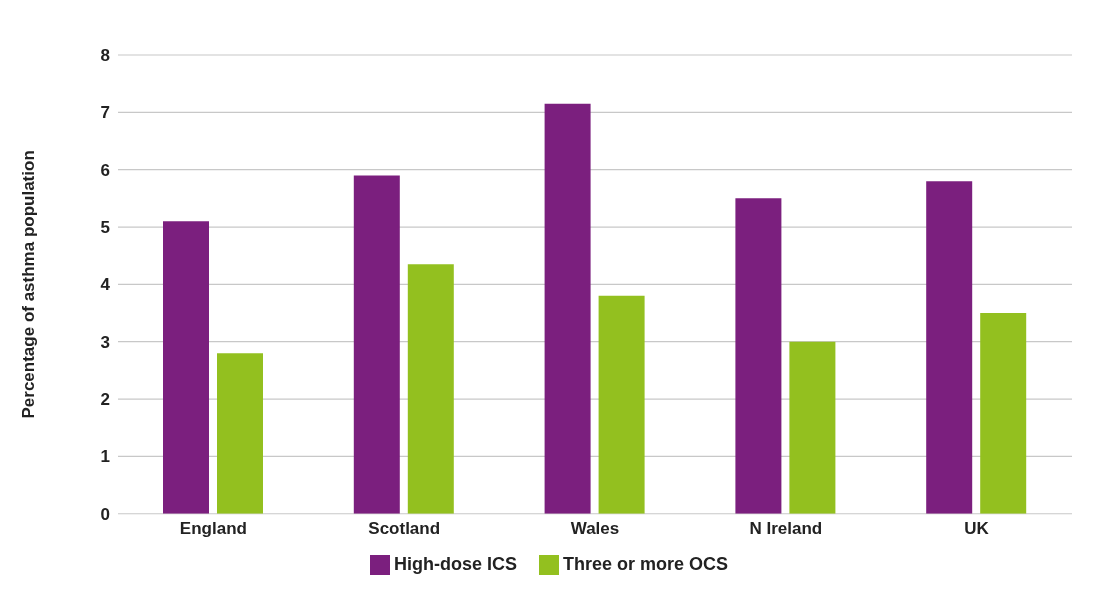 The height and width of the screenshot is (593, 1107). Describe the element at coordinates (29, 284) in the screenshot. I see `y-axis-title: Percentage of asthma population` at that location.